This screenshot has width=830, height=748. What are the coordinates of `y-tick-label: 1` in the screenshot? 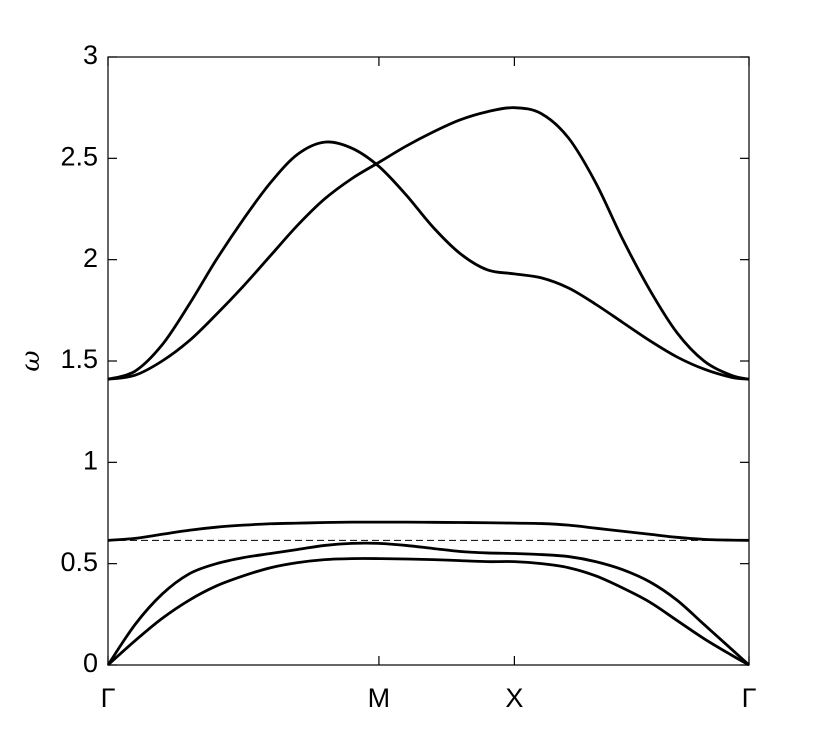 It's located at (90, 460).